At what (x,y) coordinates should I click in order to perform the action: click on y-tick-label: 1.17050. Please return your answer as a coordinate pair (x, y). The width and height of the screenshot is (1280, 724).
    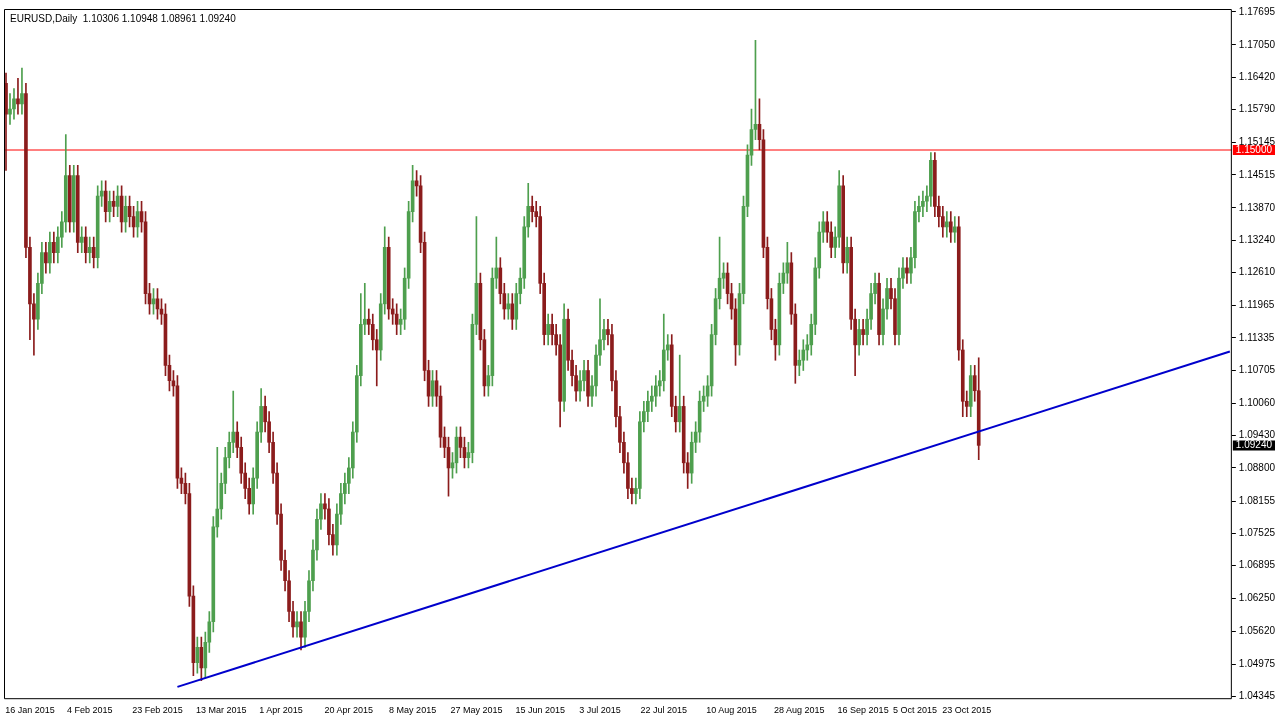
    Looking at the image, I should click on (1257, 44).